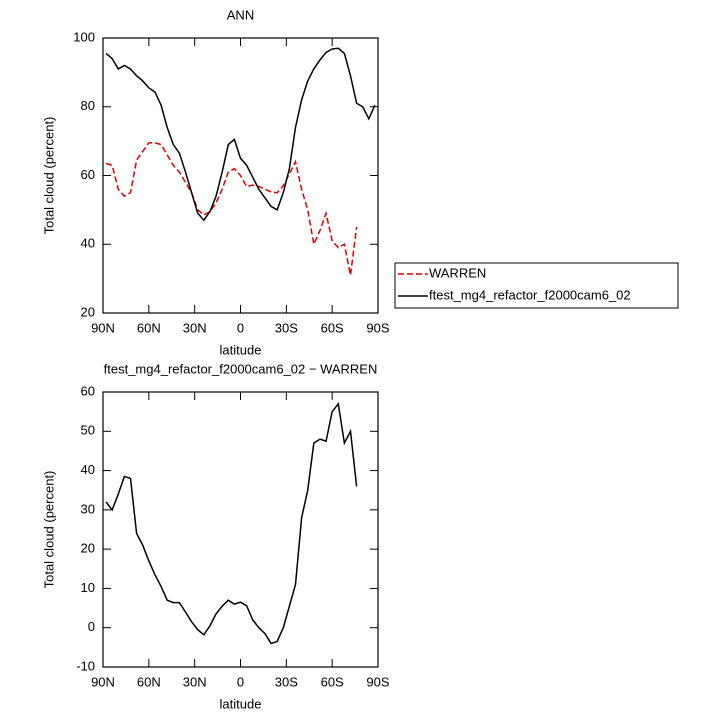 The height and width of the screenshot is (725, 720). I want to click on y-tick-label: 0, so click(91, 626).